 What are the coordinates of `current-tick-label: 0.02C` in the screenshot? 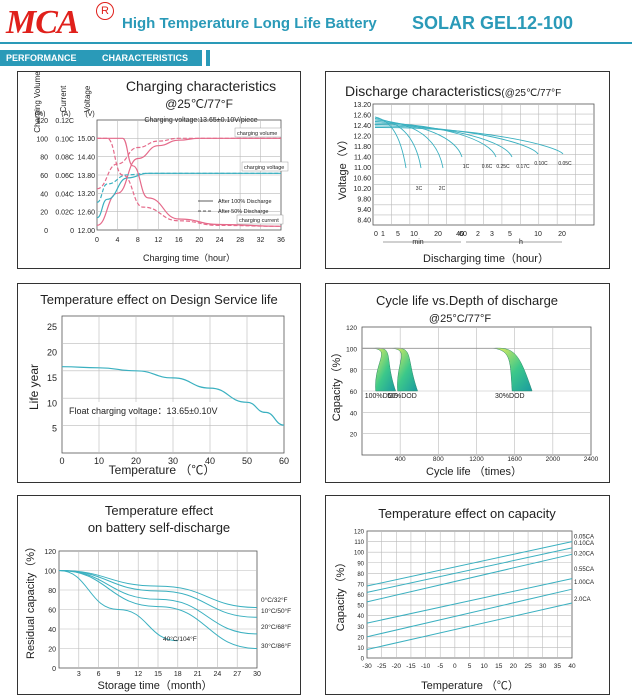 It's located at (64, 213).